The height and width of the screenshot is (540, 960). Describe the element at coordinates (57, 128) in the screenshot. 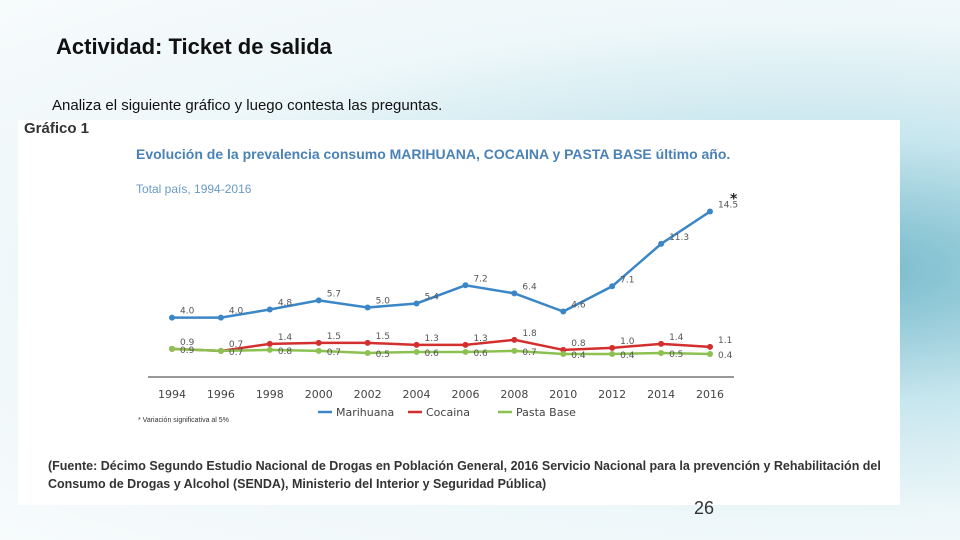

I see `figure-label: Gráfico 1` at that location.